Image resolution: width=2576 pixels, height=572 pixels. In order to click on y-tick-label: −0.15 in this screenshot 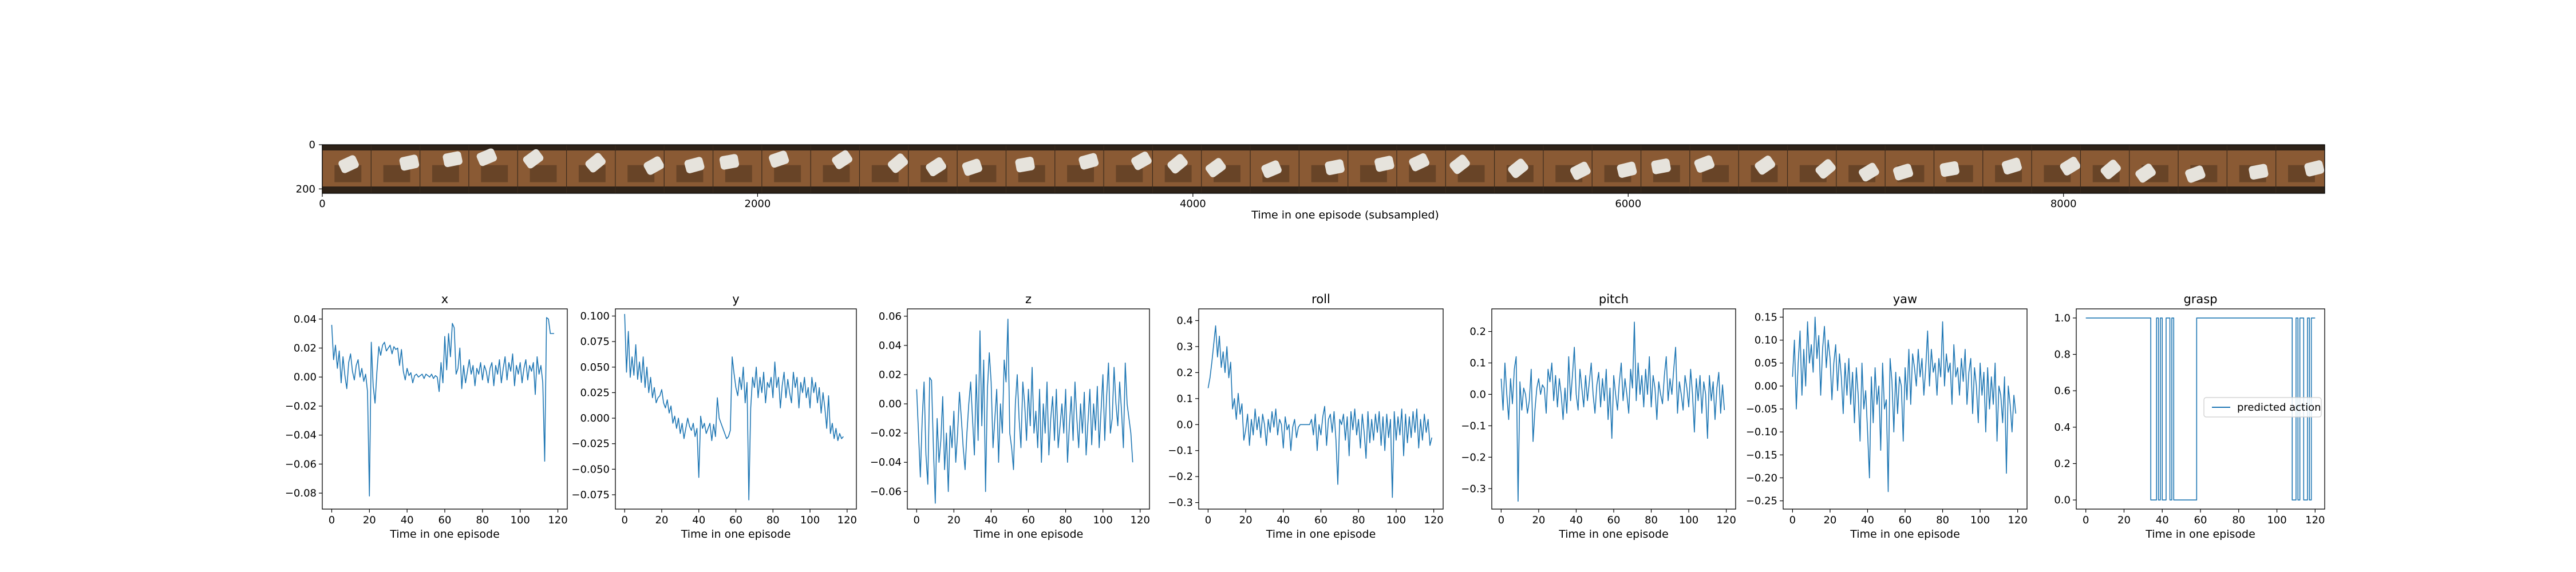, I will do `click(1761, 455)`.